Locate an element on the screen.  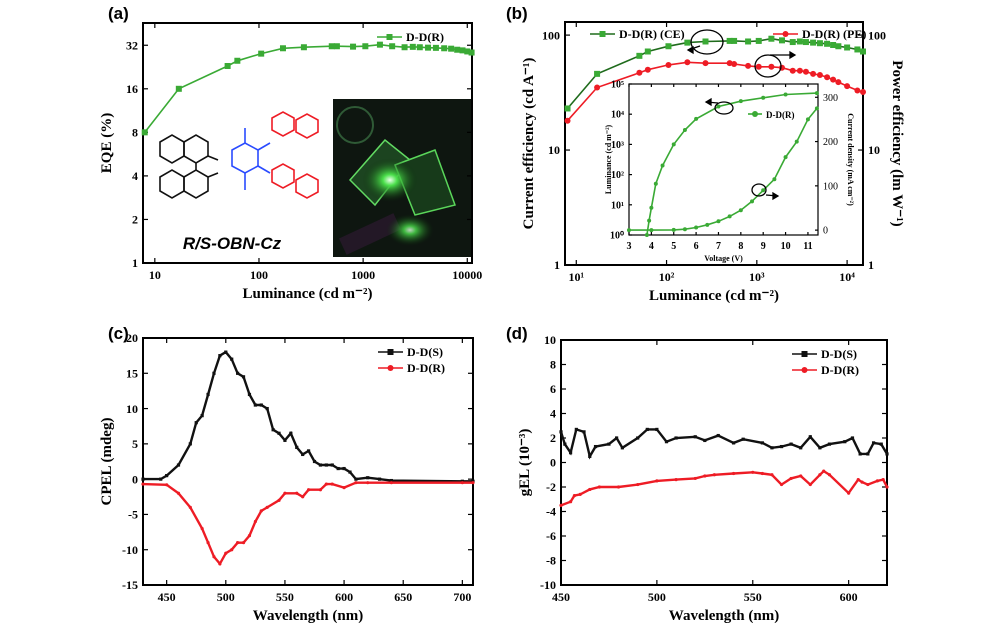
molecule-label: R/S-OBN-Cz is located at coordinates (232, 243).